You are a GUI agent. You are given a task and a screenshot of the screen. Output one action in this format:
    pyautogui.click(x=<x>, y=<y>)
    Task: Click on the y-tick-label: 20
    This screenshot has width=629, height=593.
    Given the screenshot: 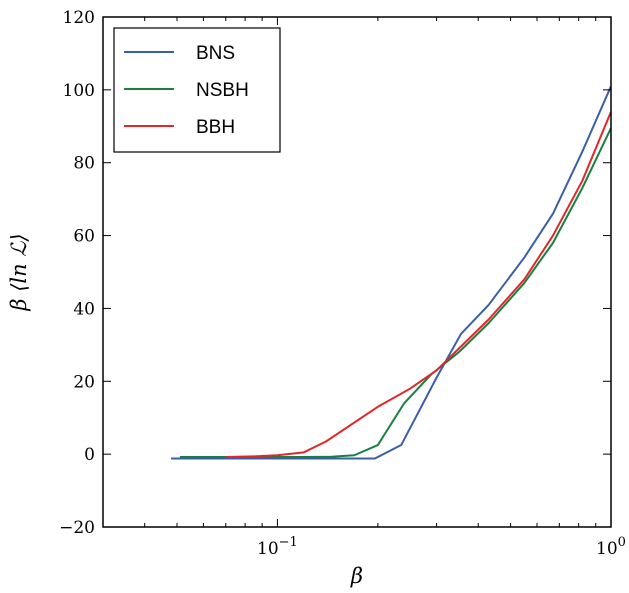 What is the action you would take?
    pyautogui.click(x=84, y=382)
    